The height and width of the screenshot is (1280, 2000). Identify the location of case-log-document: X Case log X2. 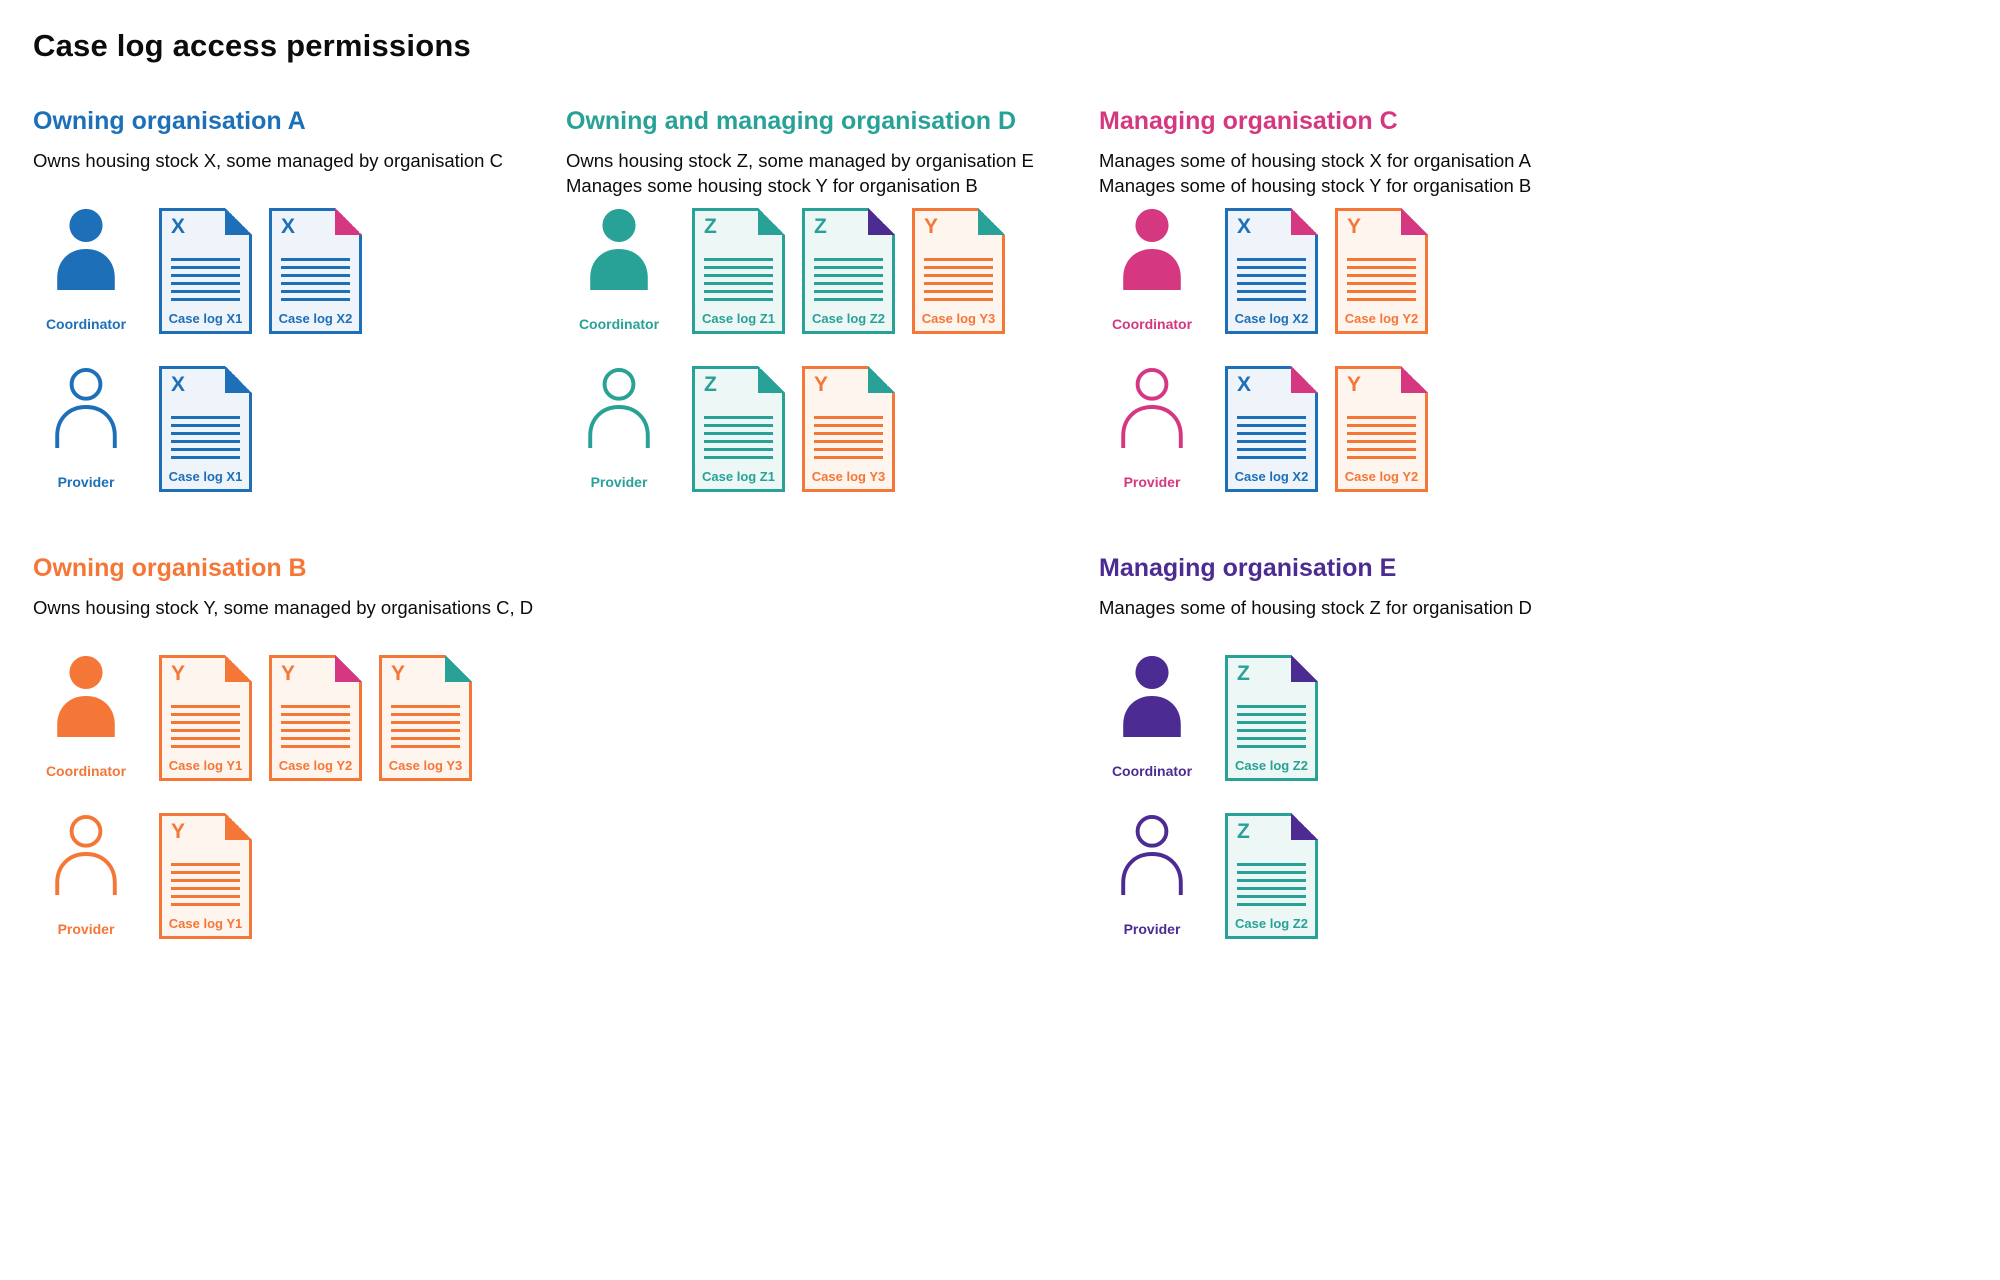
(1271, 429).